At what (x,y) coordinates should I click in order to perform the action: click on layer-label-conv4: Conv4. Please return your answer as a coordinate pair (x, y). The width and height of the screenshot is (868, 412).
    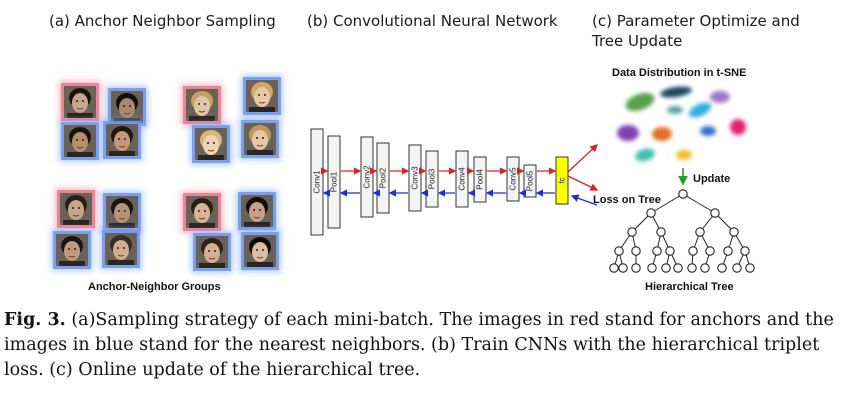
    Looking at the image, I should click on (462, 179).